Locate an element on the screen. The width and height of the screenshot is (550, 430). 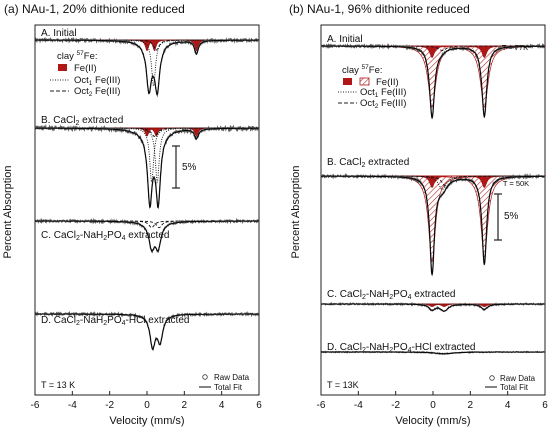
panel-b-B-label: B. CaCl2 extracted is located at coordinates (368, 163).